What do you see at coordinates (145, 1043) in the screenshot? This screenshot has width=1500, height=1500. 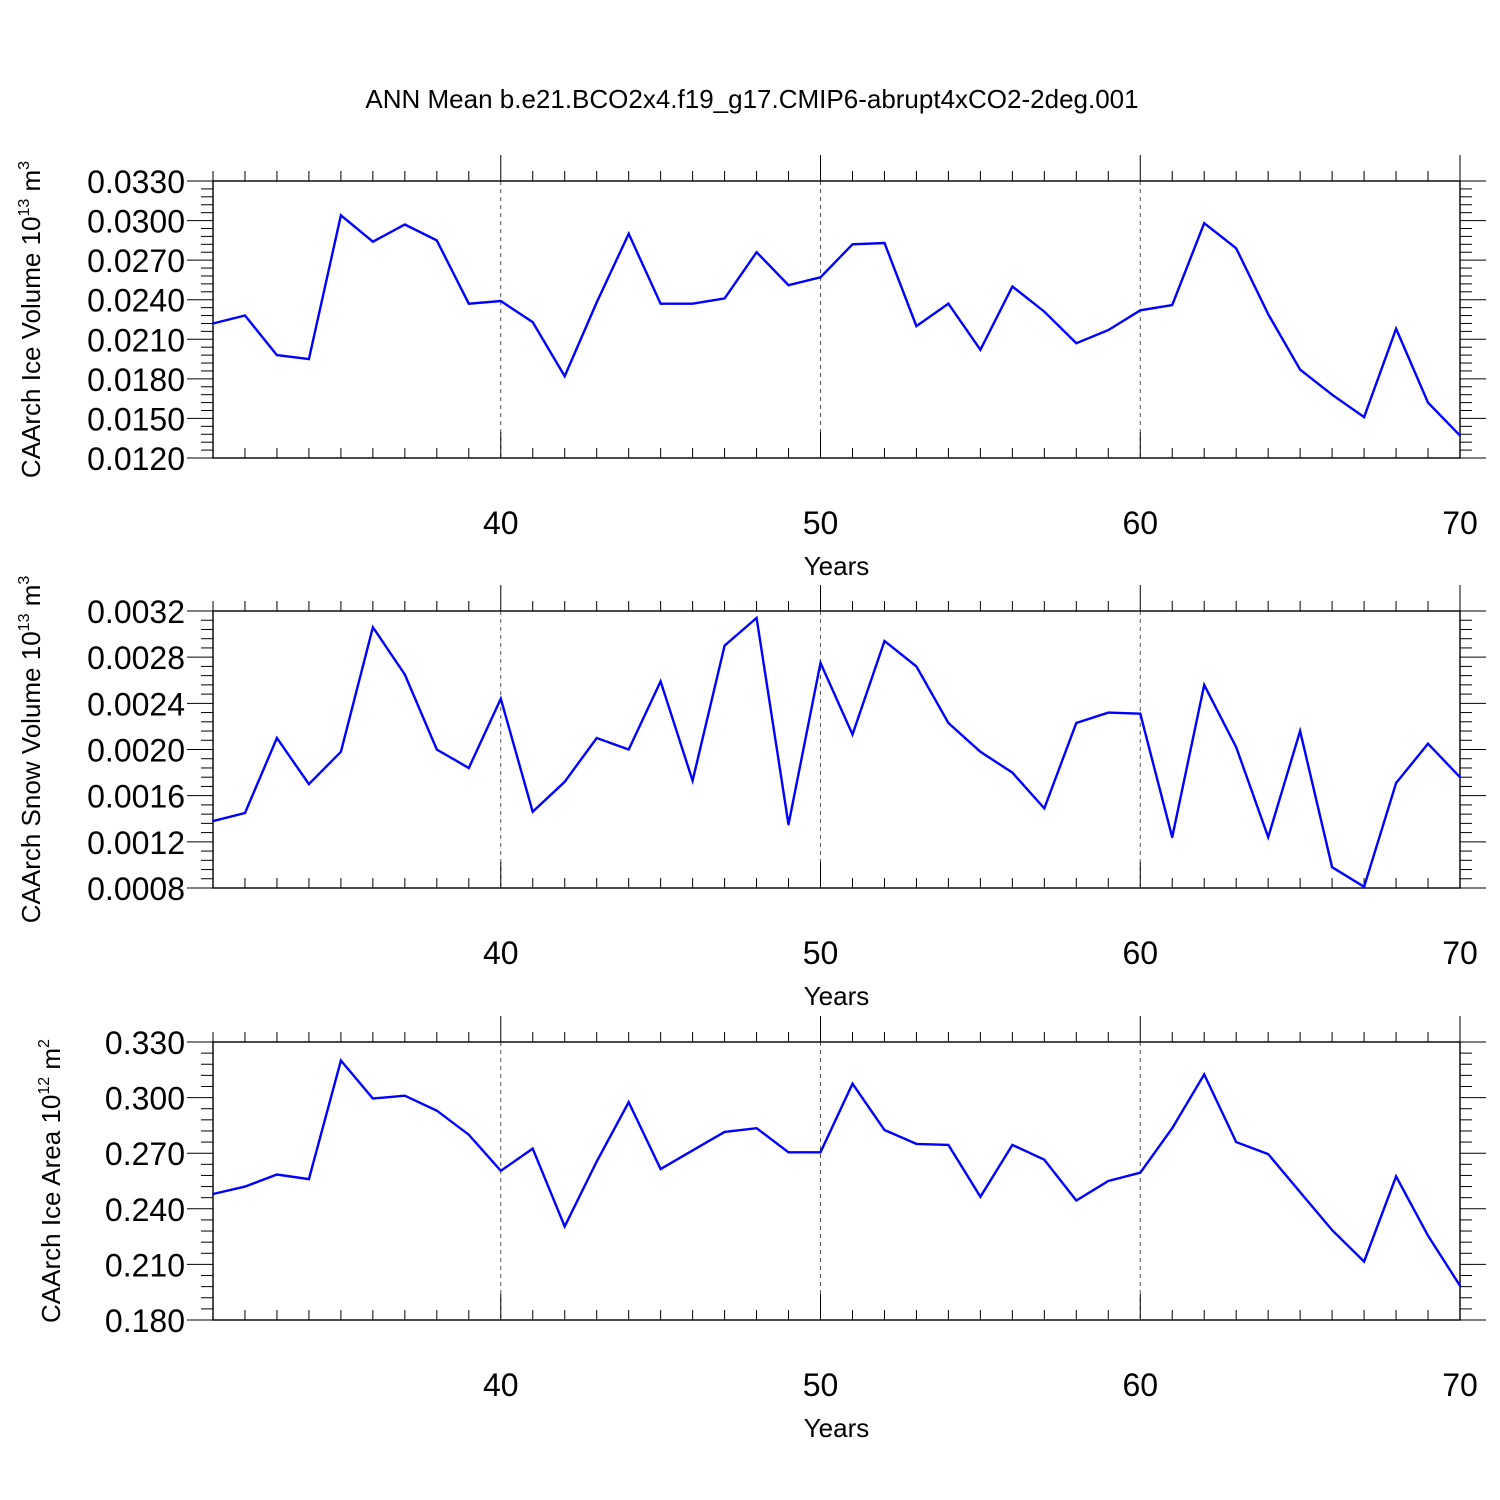 I see `ice-area-y-tick-label: 0.330` at bounding box center [145, 1043].